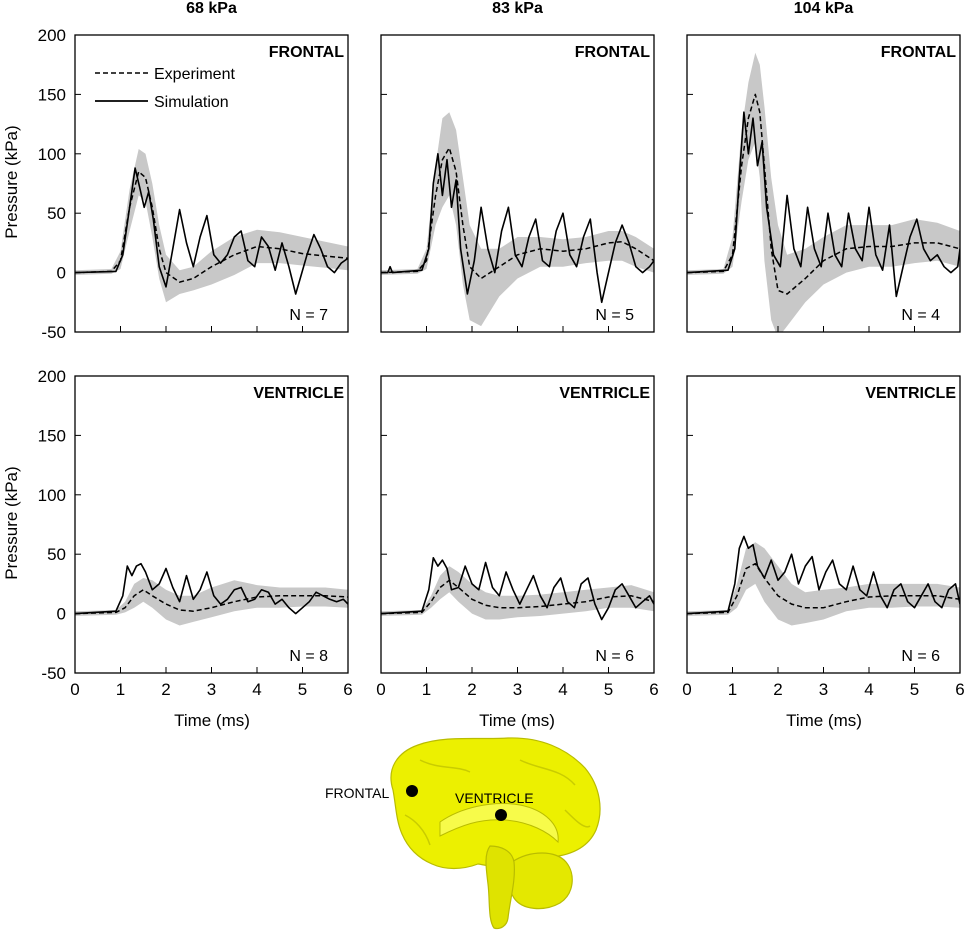  Describe the element at coordinates (500, 887) in the screenshot. I see `brain-stem` at that location.